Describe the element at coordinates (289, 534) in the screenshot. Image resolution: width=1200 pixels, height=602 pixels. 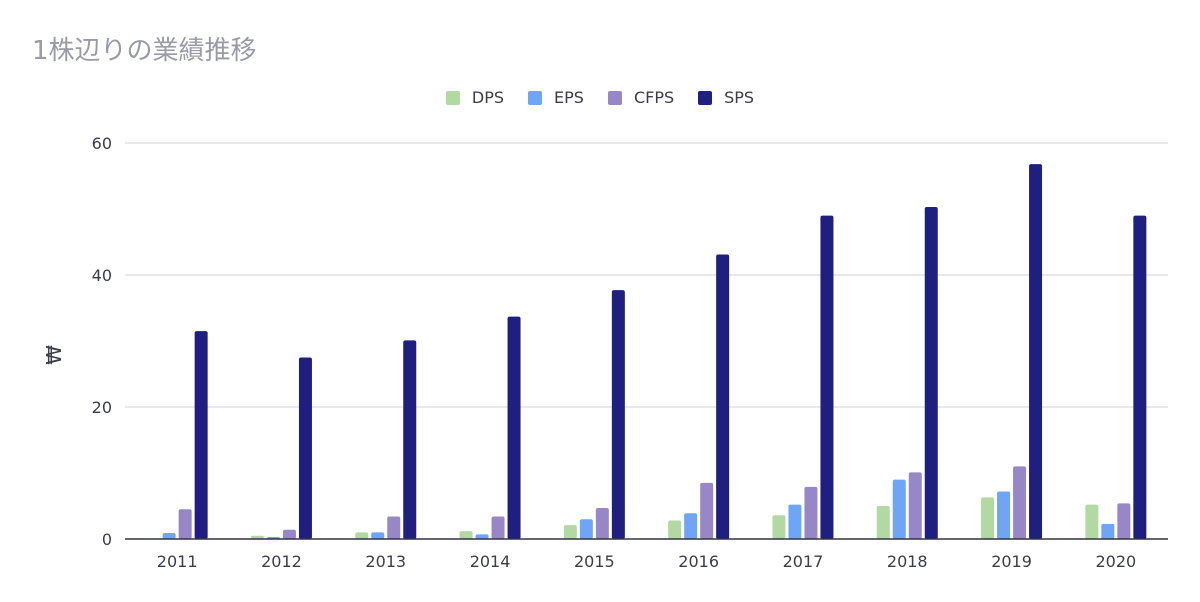
I see `bar-cfps-2012` at that location.